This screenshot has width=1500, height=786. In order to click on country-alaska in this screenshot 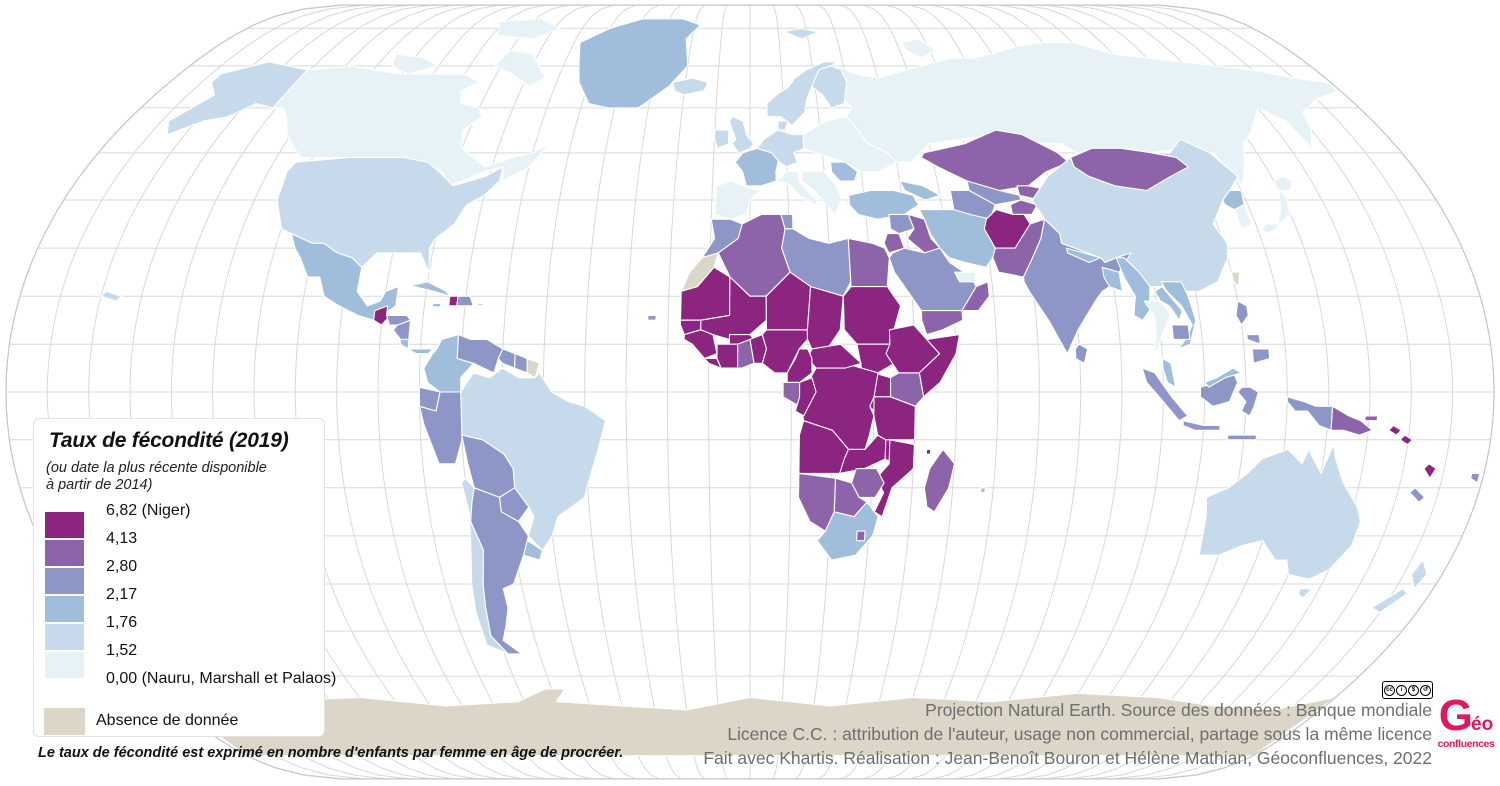, I will do `click(237, 98)`.